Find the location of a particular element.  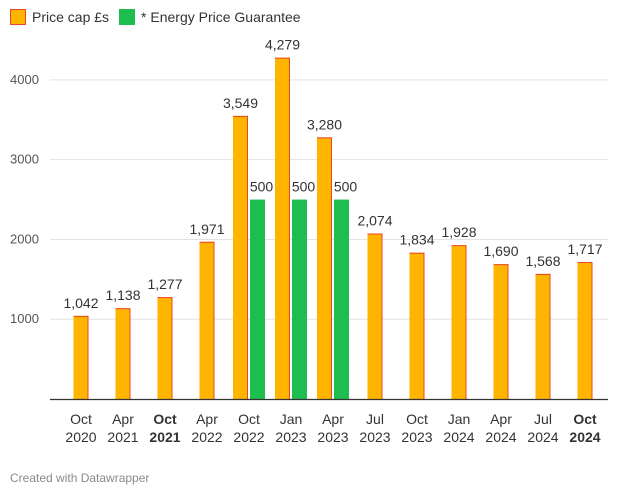

data-label-price-cap: 3,549 is located at coordinates (240, 103).